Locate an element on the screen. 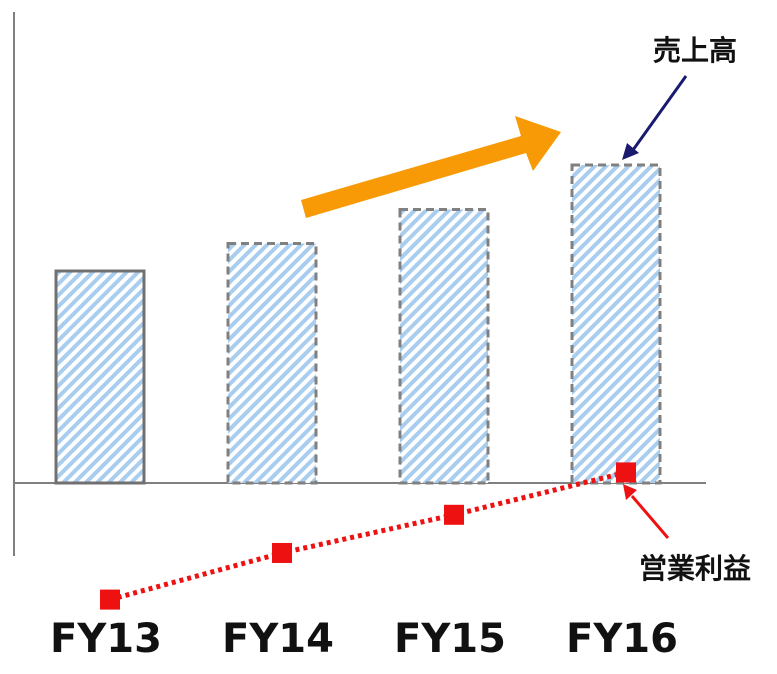 Image resolution: width=777 pixels, height=674 pixels. x-tick-label: FY14 is located at coordinates (278, 639).